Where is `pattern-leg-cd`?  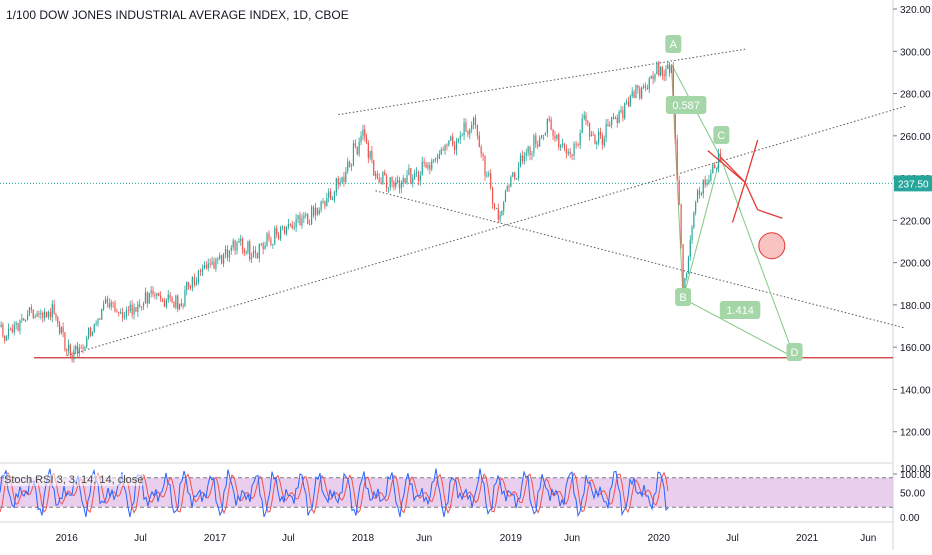 pattern-leg-cd is located at coordinates (757, 257).